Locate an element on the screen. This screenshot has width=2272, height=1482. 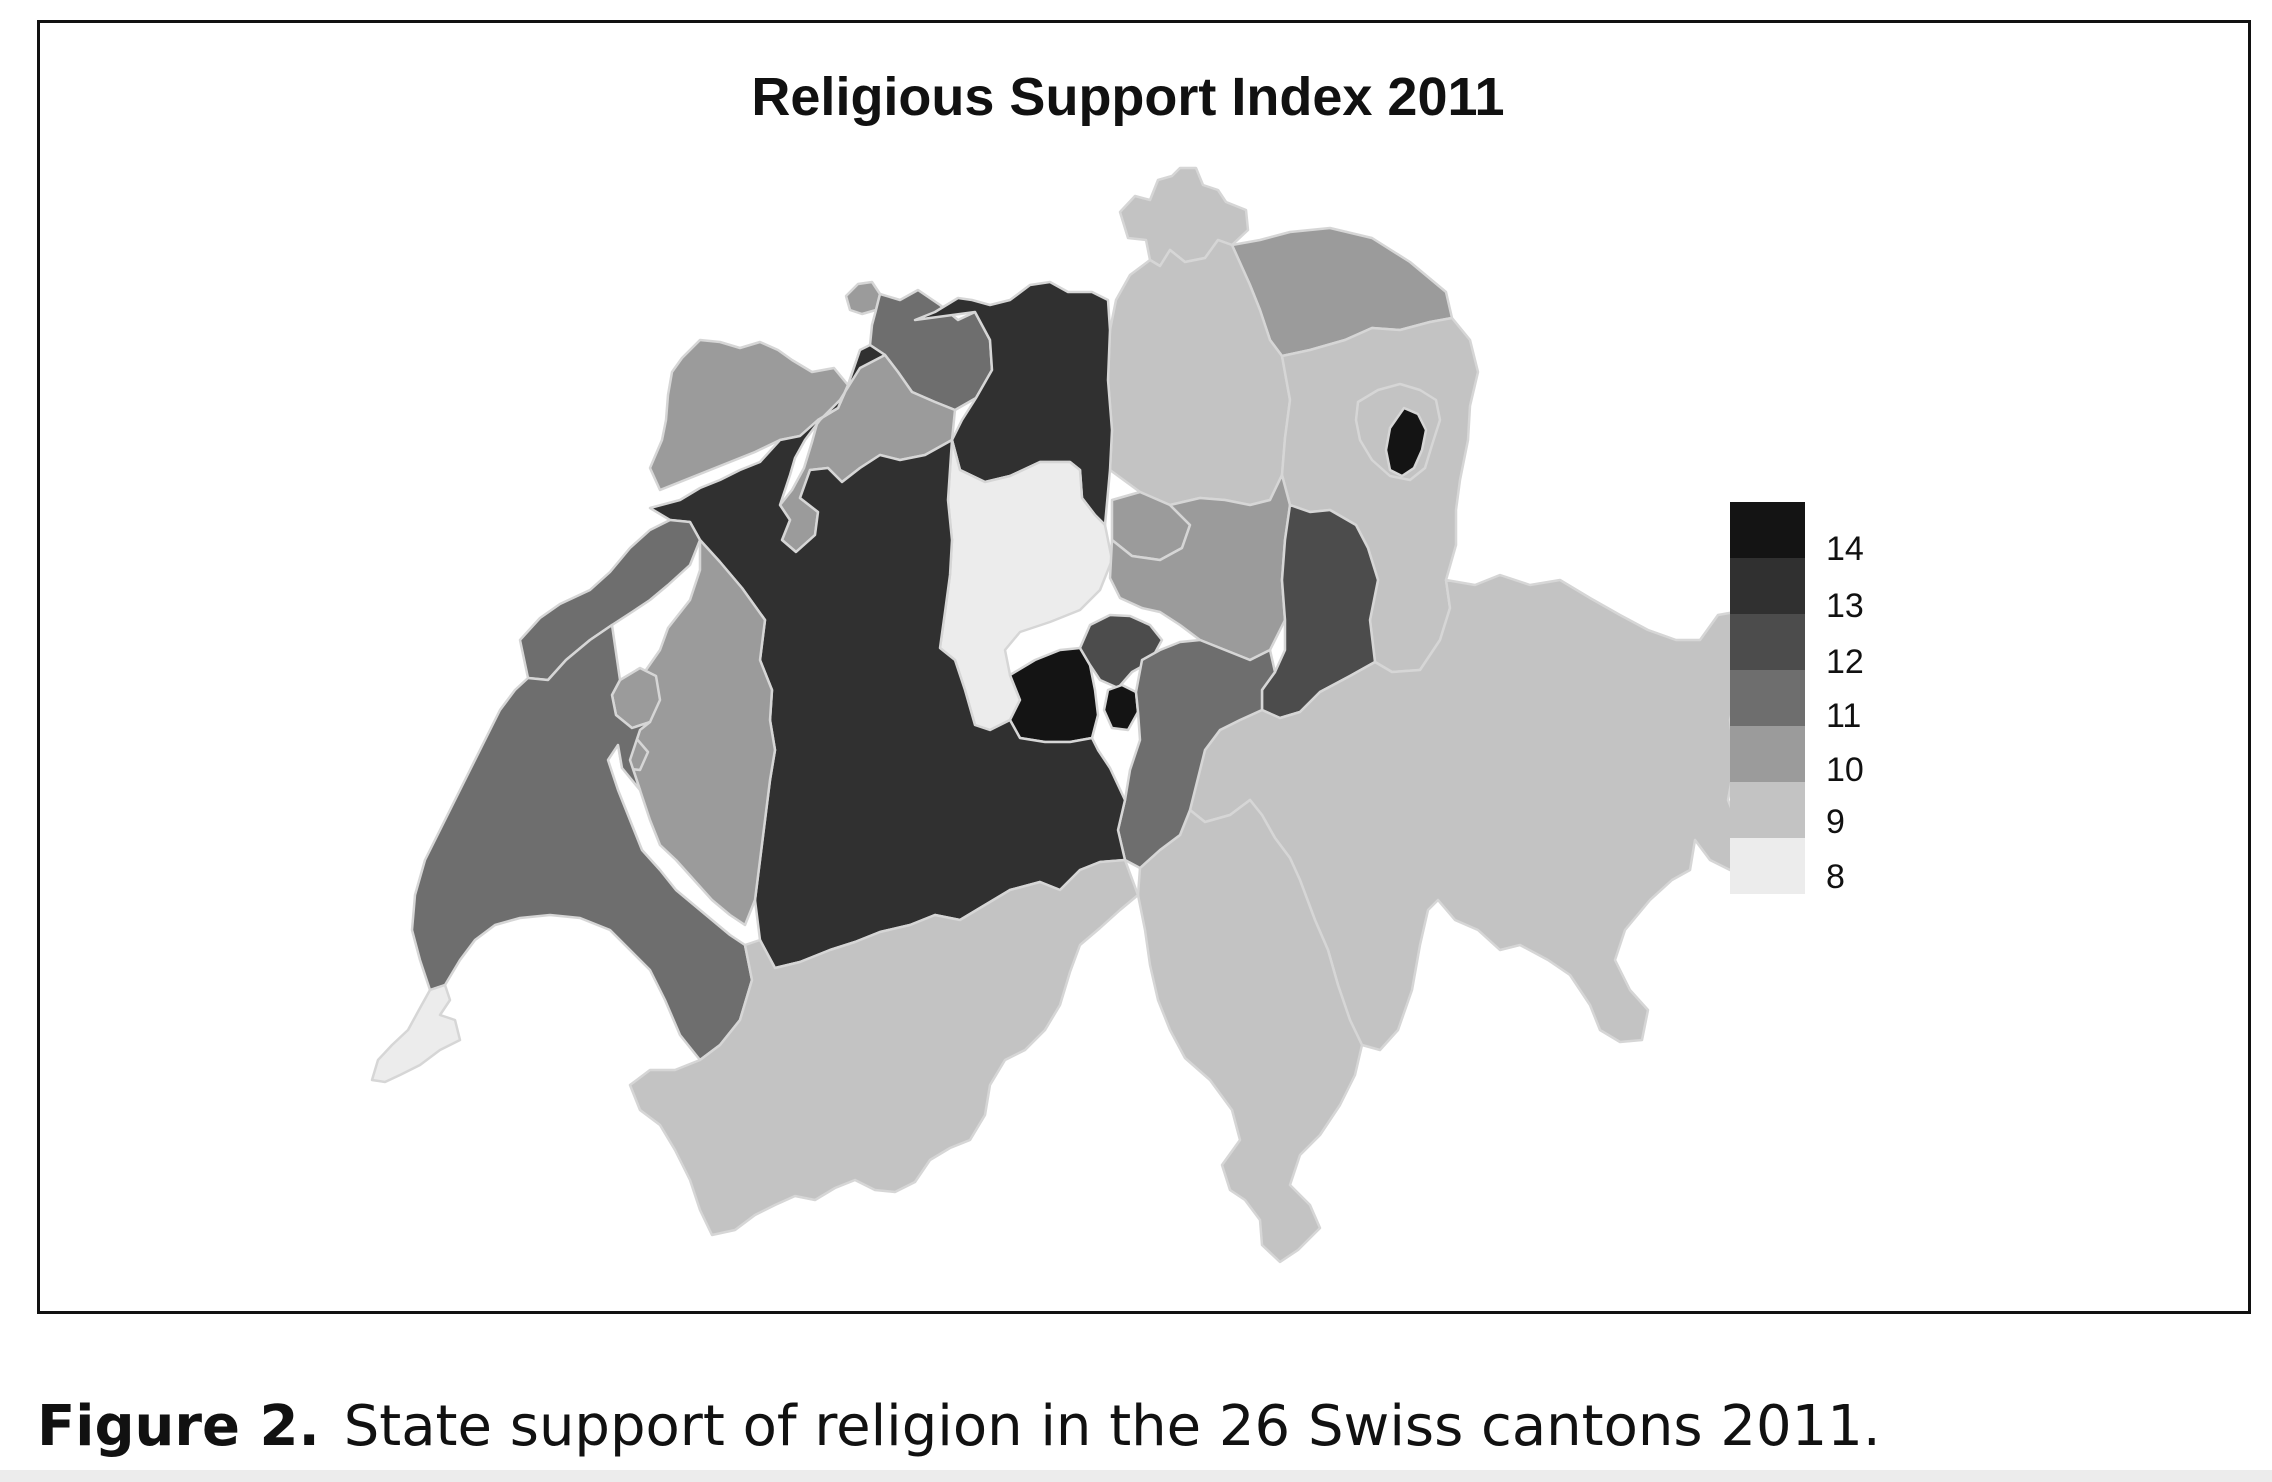
canton-basel-stadt is located at coordinates (863, 298).